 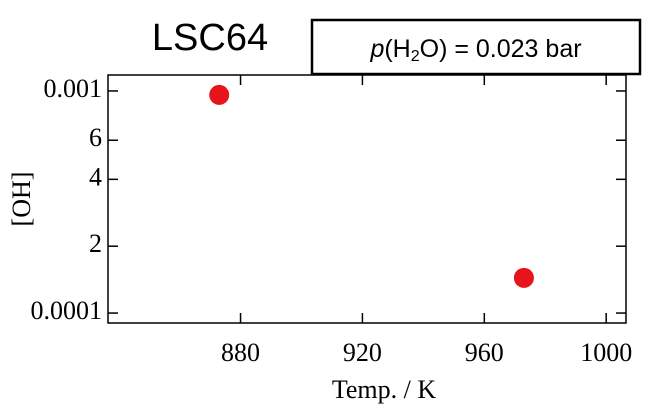 What do you see at coordinates (95, 137) in the screenshot?
I see `y-tick-label: 6` at bounding box center [95, 137].